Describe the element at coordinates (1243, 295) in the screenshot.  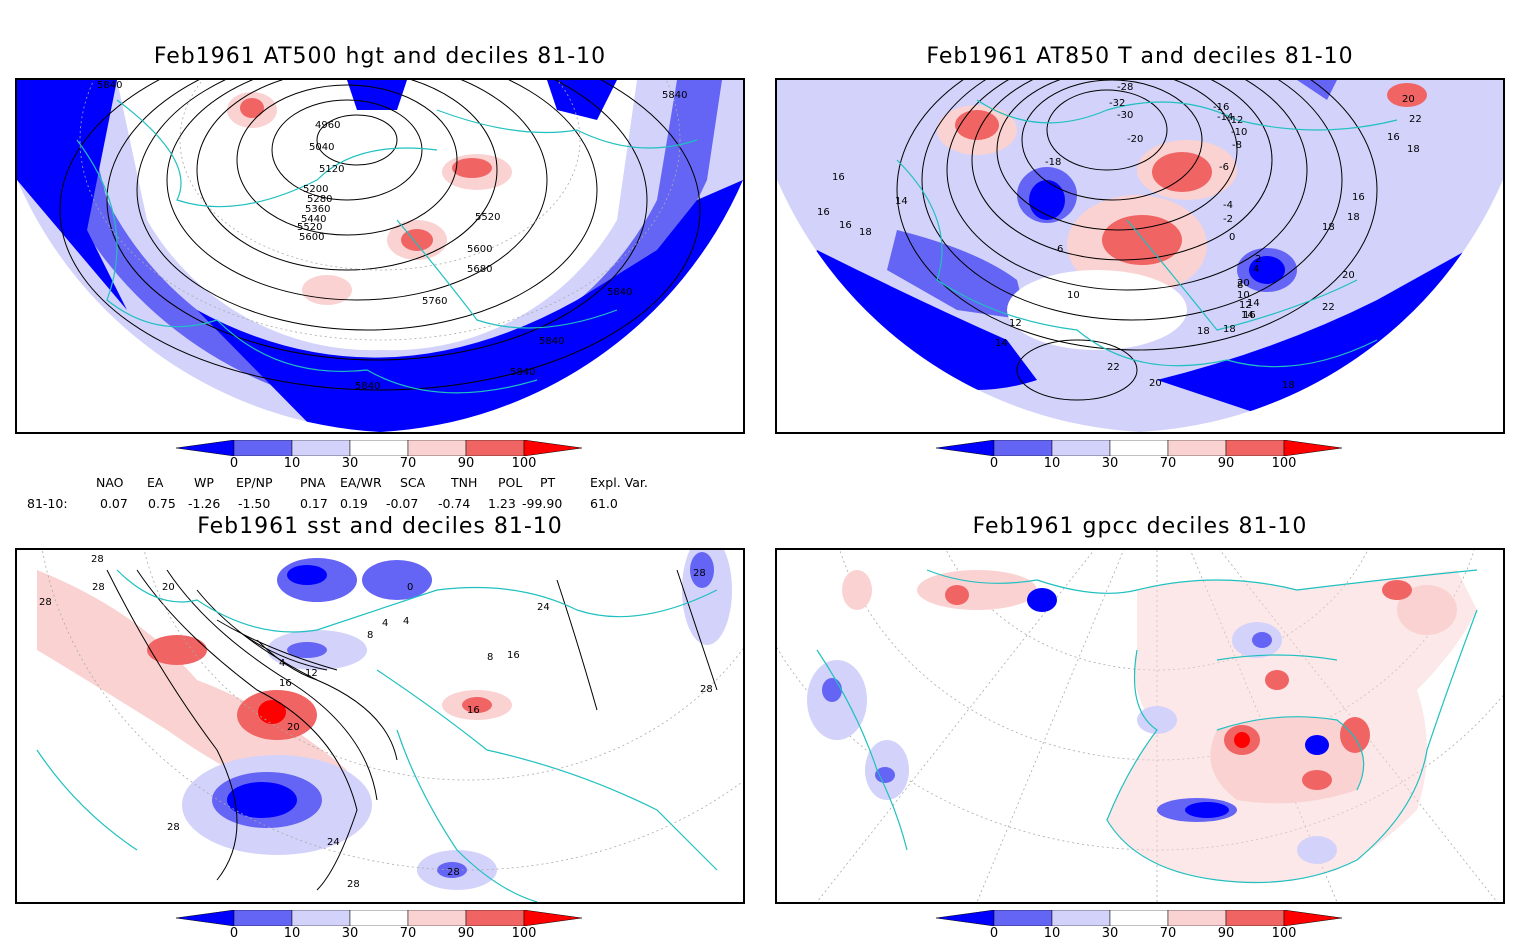
I see `contour-label: 10` at that location.